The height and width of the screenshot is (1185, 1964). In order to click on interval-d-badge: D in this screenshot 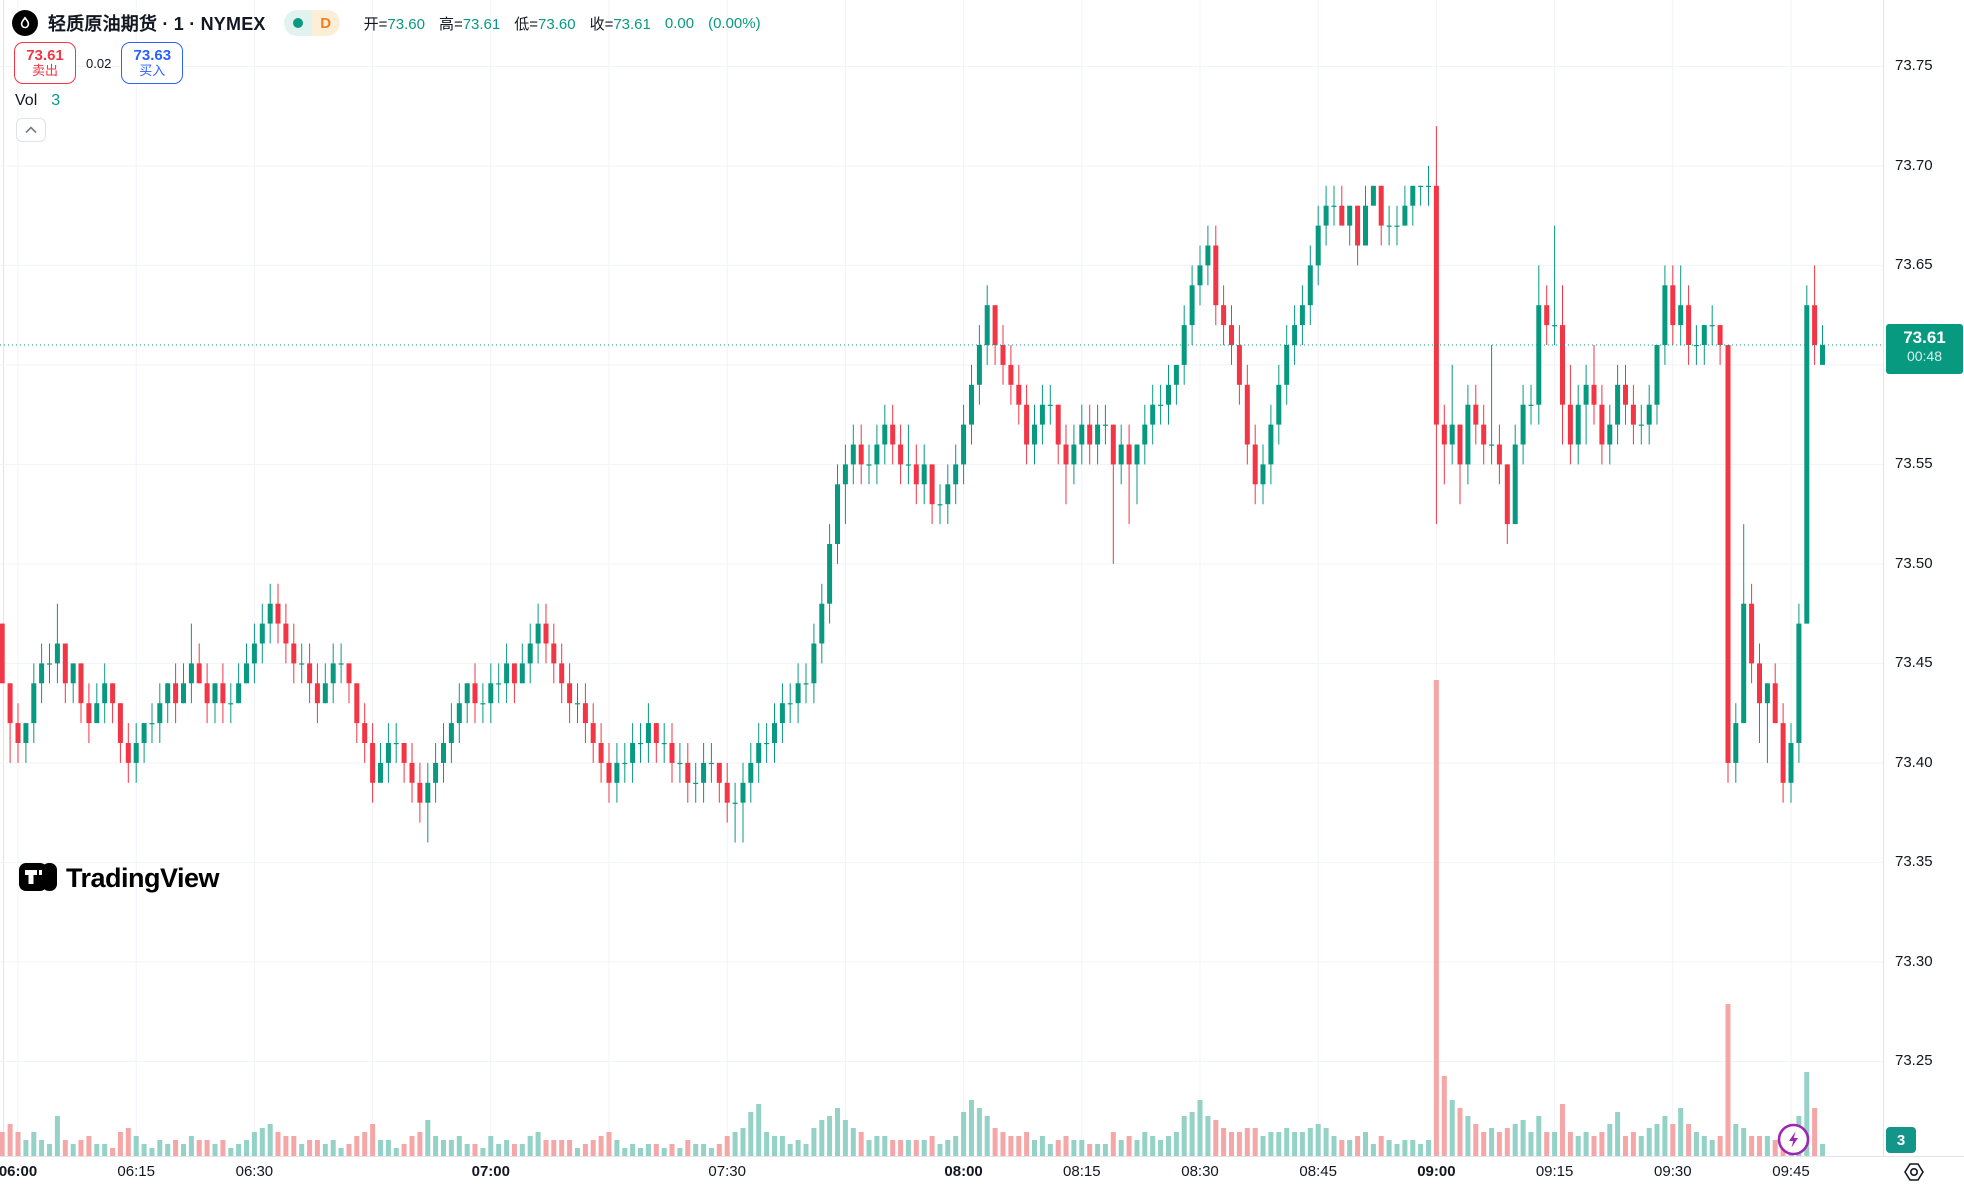, I will do `click(325, 23)`.